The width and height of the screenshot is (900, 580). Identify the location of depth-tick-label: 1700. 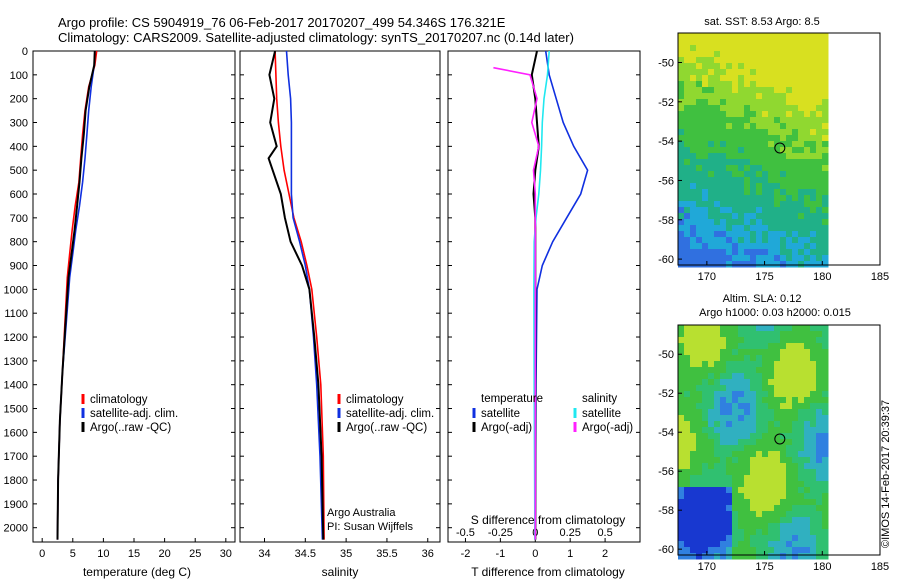
(16, 457).